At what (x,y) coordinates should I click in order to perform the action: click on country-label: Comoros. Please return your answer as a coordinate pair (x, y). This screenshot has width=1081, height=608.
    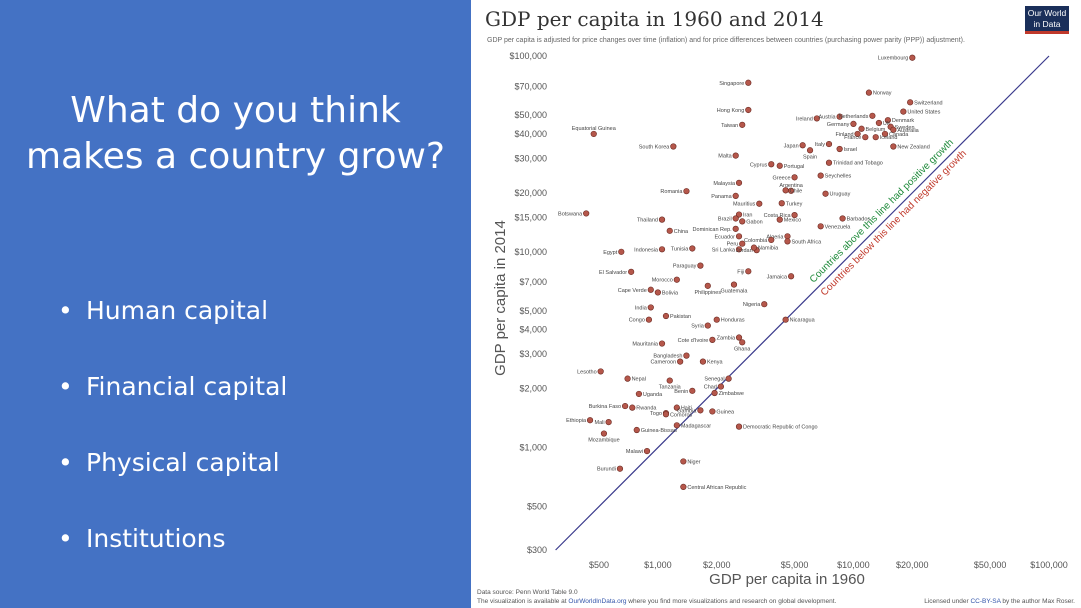
    Looking at the image, I should click on (681, 415).